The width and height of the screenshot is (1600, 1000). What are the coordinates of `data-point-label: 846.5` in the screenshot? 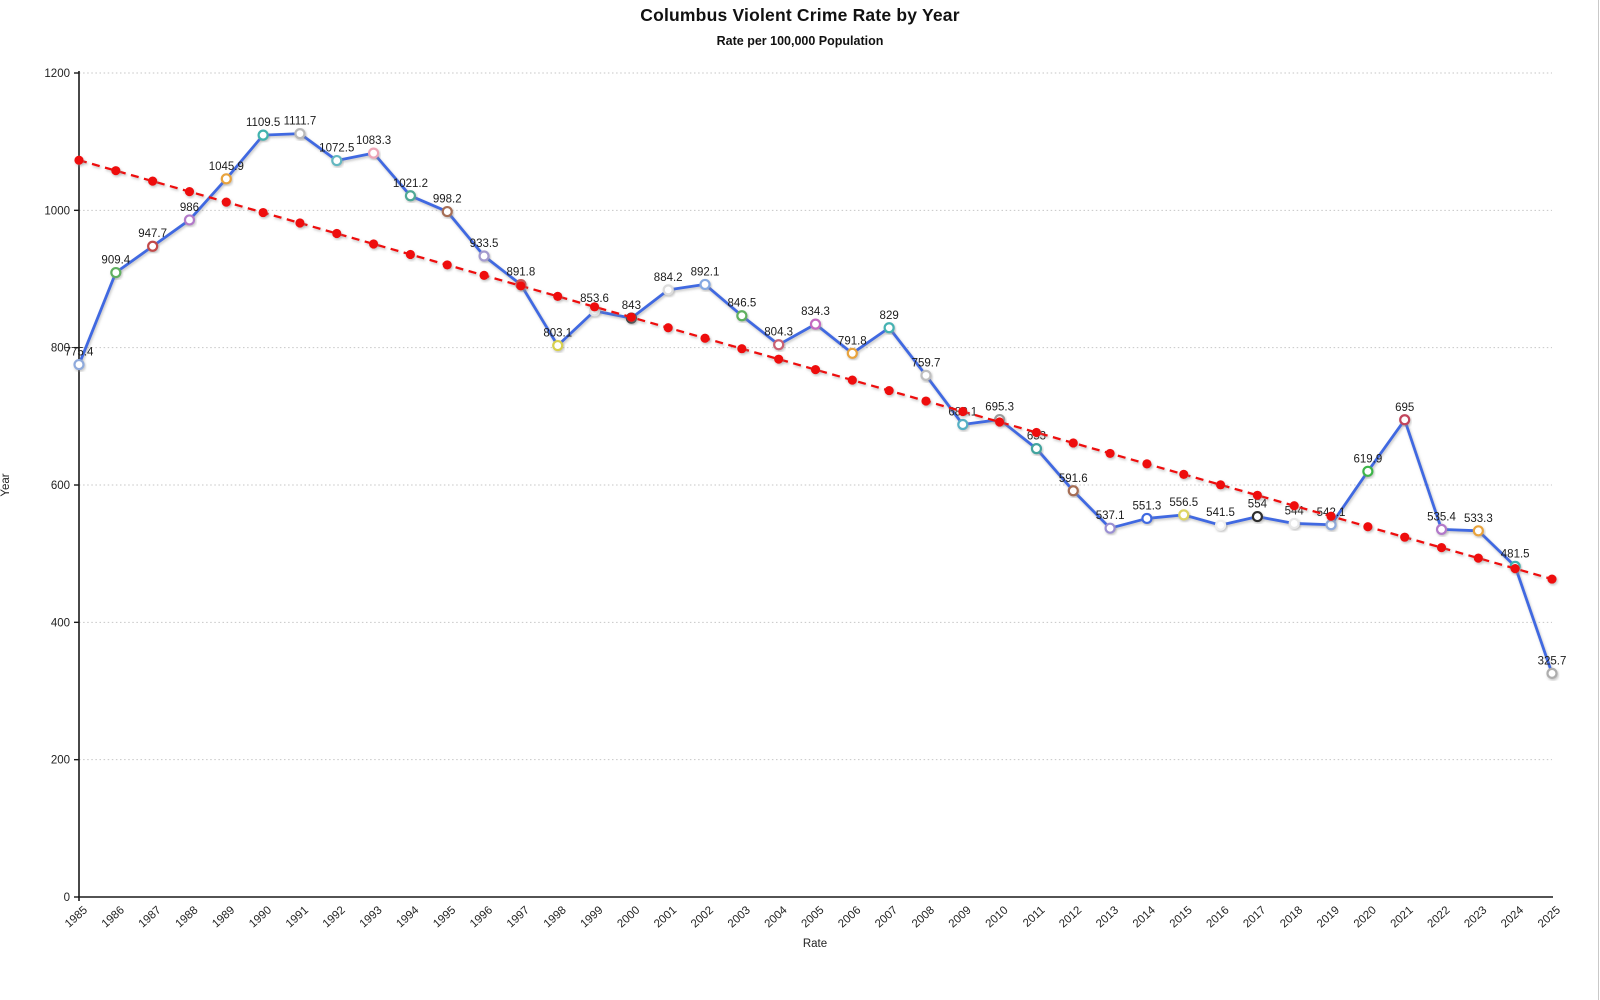 It's located at (741, 304).